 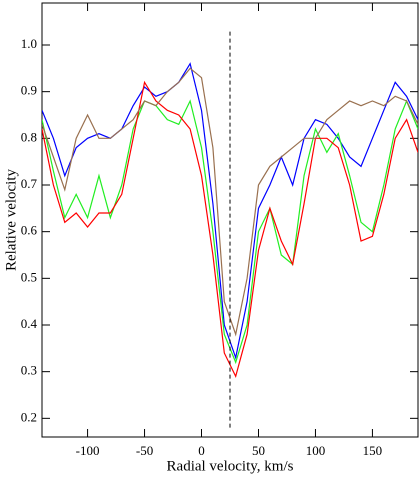 I want to click on x-axis-title: Radial velocity, km/s, so click(x=230, y=466).